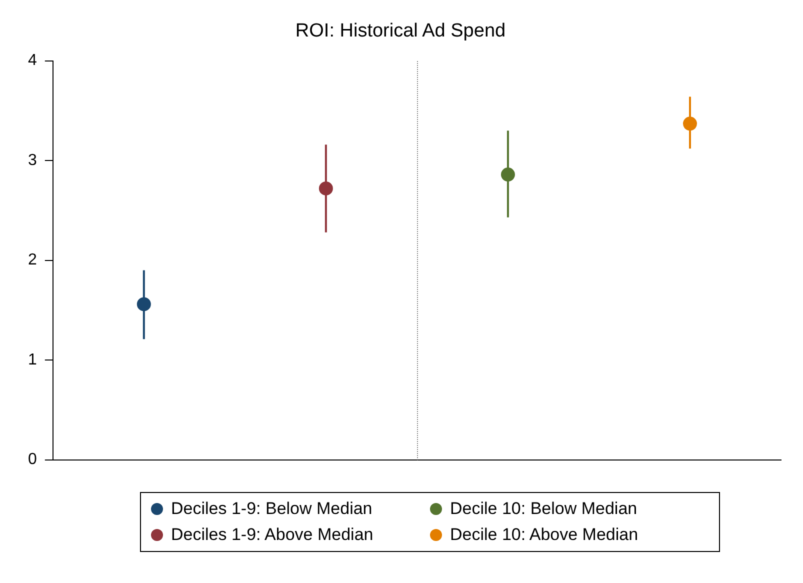 Image resolution: width=803 pixels, height=583 pixels. What do you see at coordinates (544, 509) in the screenshot?
I see `legend-label: Decile 10: Below Median` at bounding box center [544, 509].